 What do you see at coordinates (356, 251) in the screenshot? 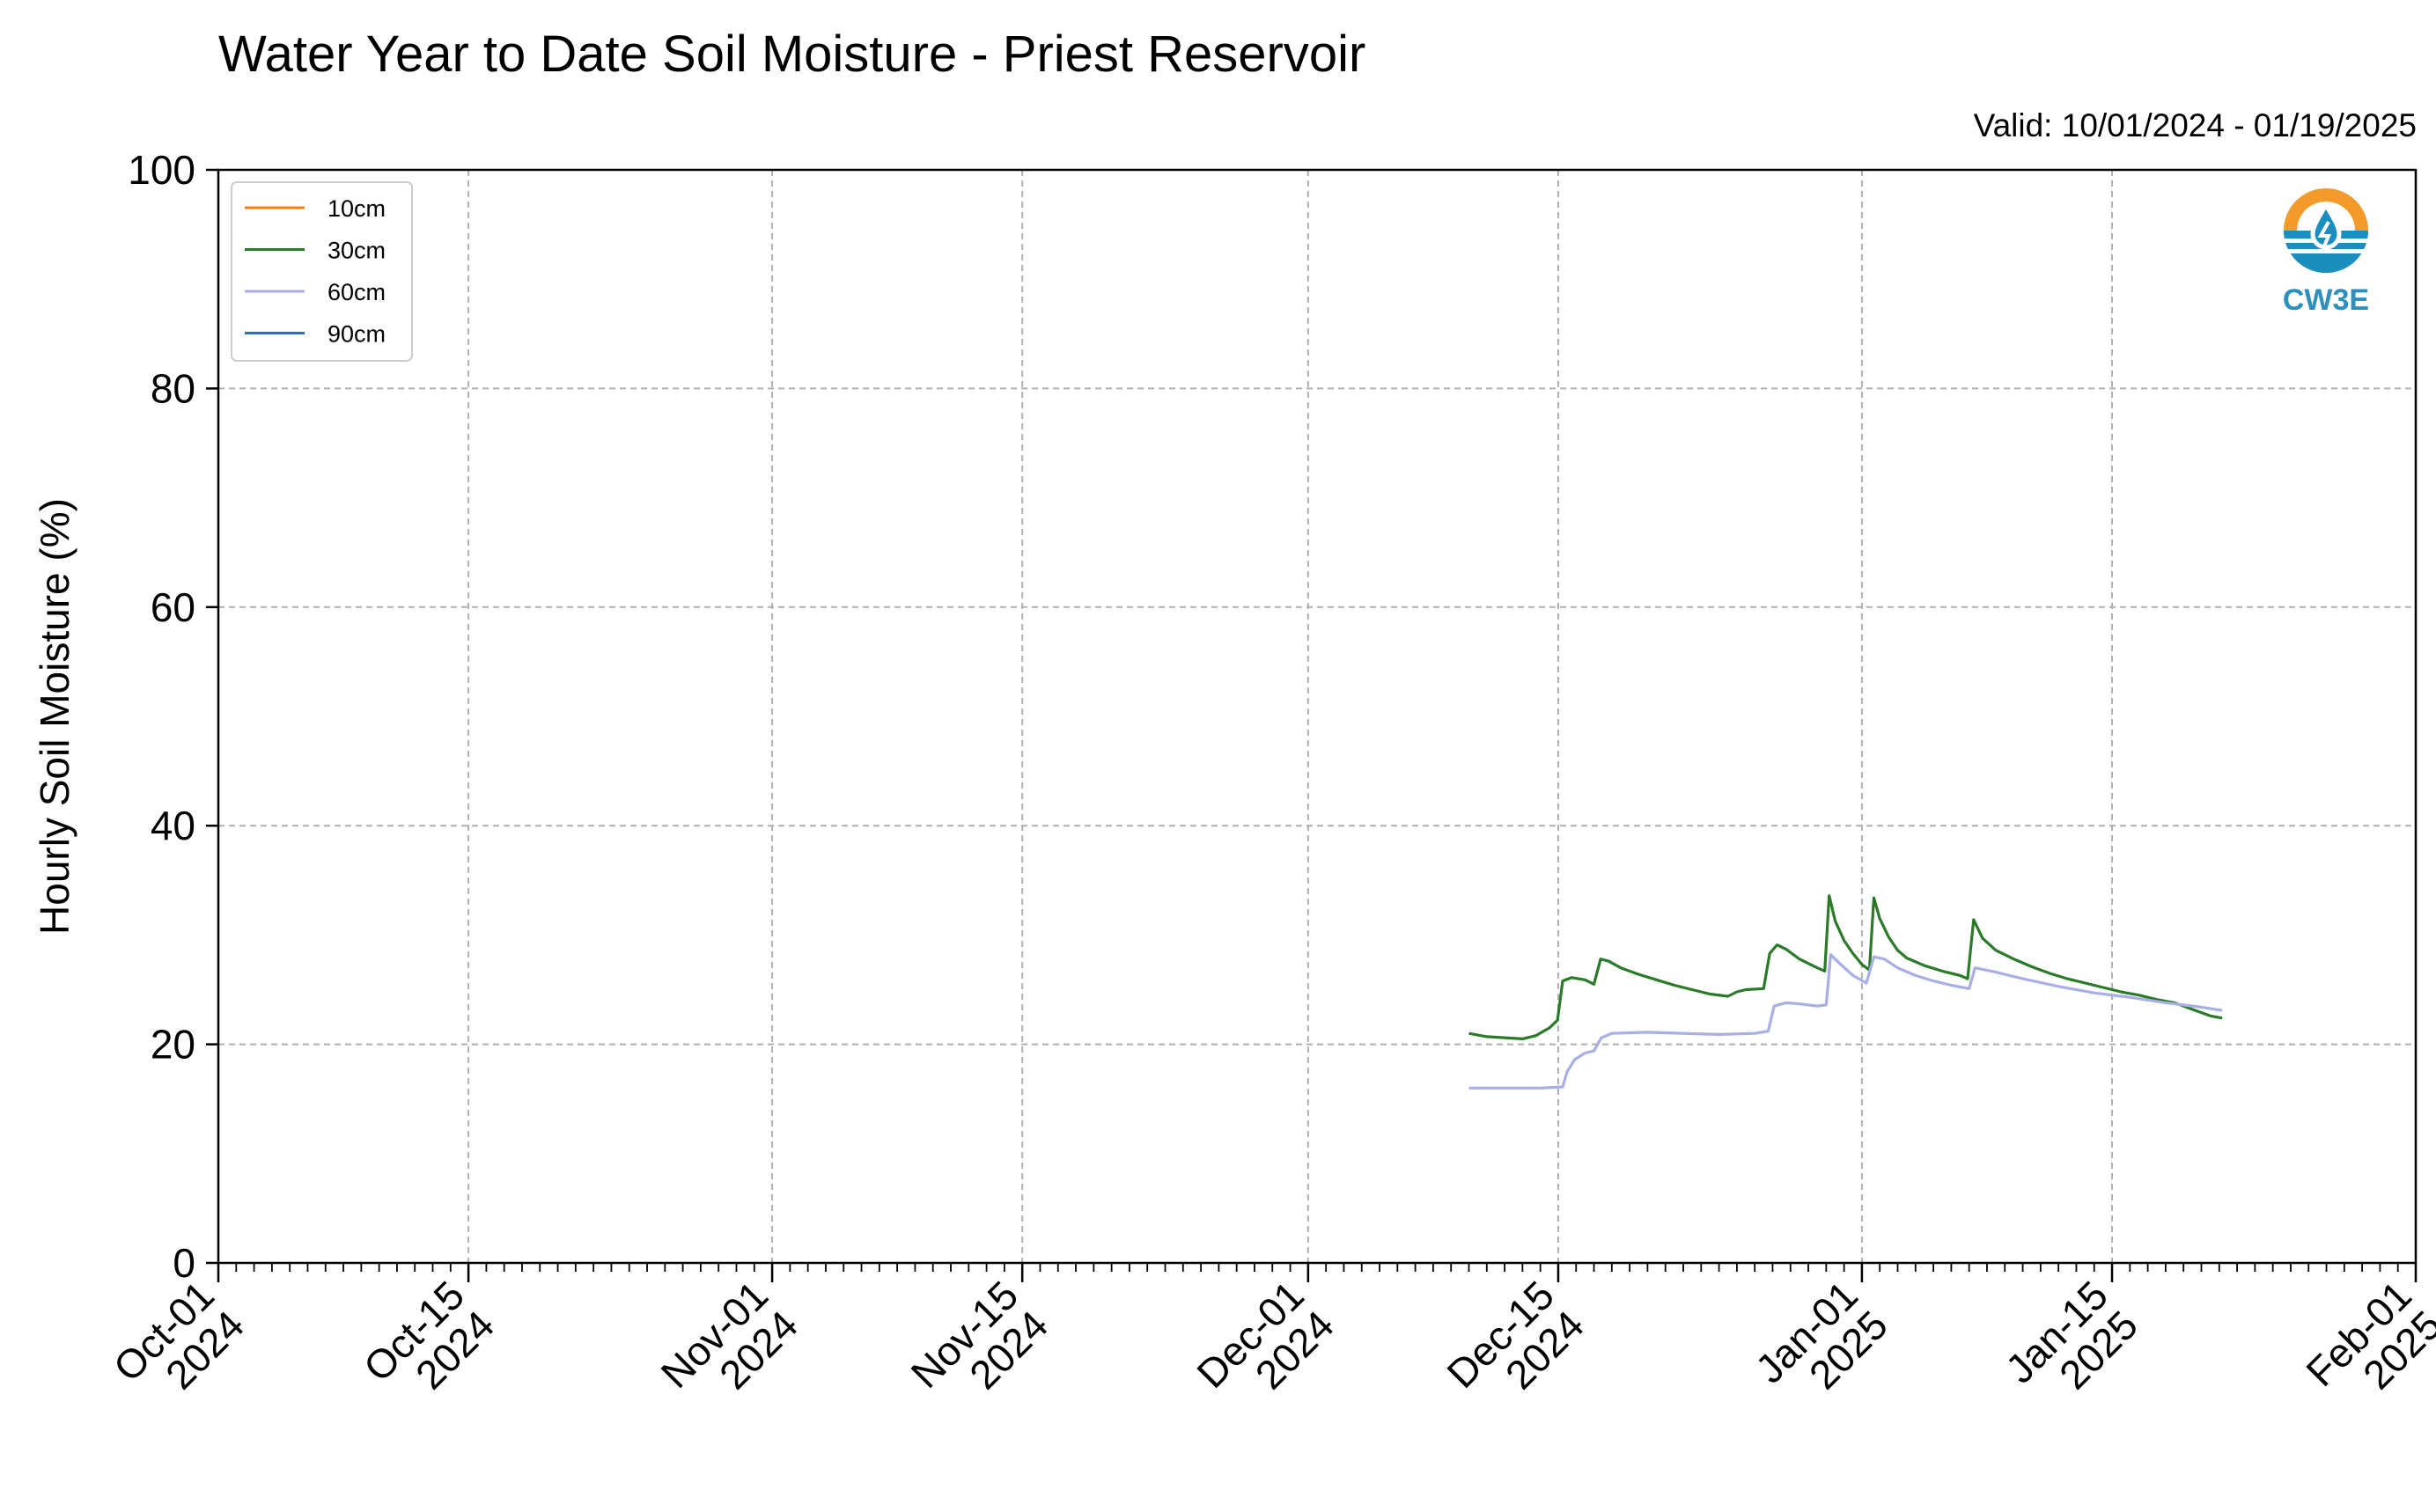
I see `legend-label-30cm: 30cm` at bounding box center [356, 251].